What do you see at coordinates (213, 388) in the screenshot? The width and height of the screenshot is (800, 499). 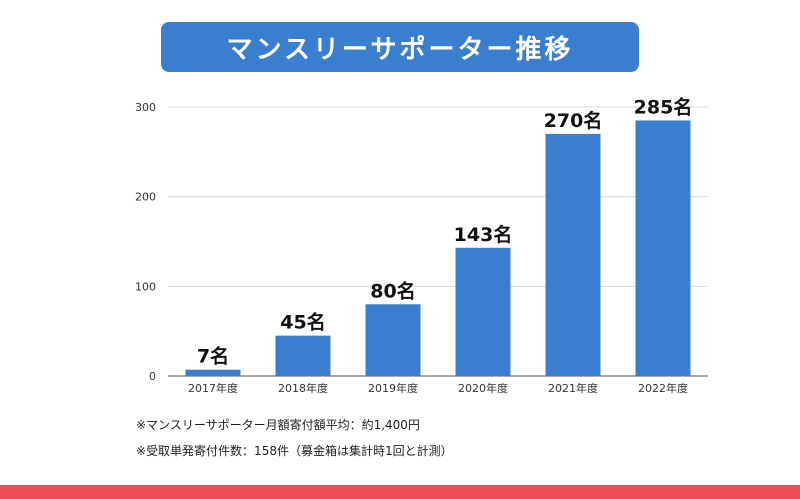 I see `x-tick-label: 2017年度` at bounding box center [213, 388].